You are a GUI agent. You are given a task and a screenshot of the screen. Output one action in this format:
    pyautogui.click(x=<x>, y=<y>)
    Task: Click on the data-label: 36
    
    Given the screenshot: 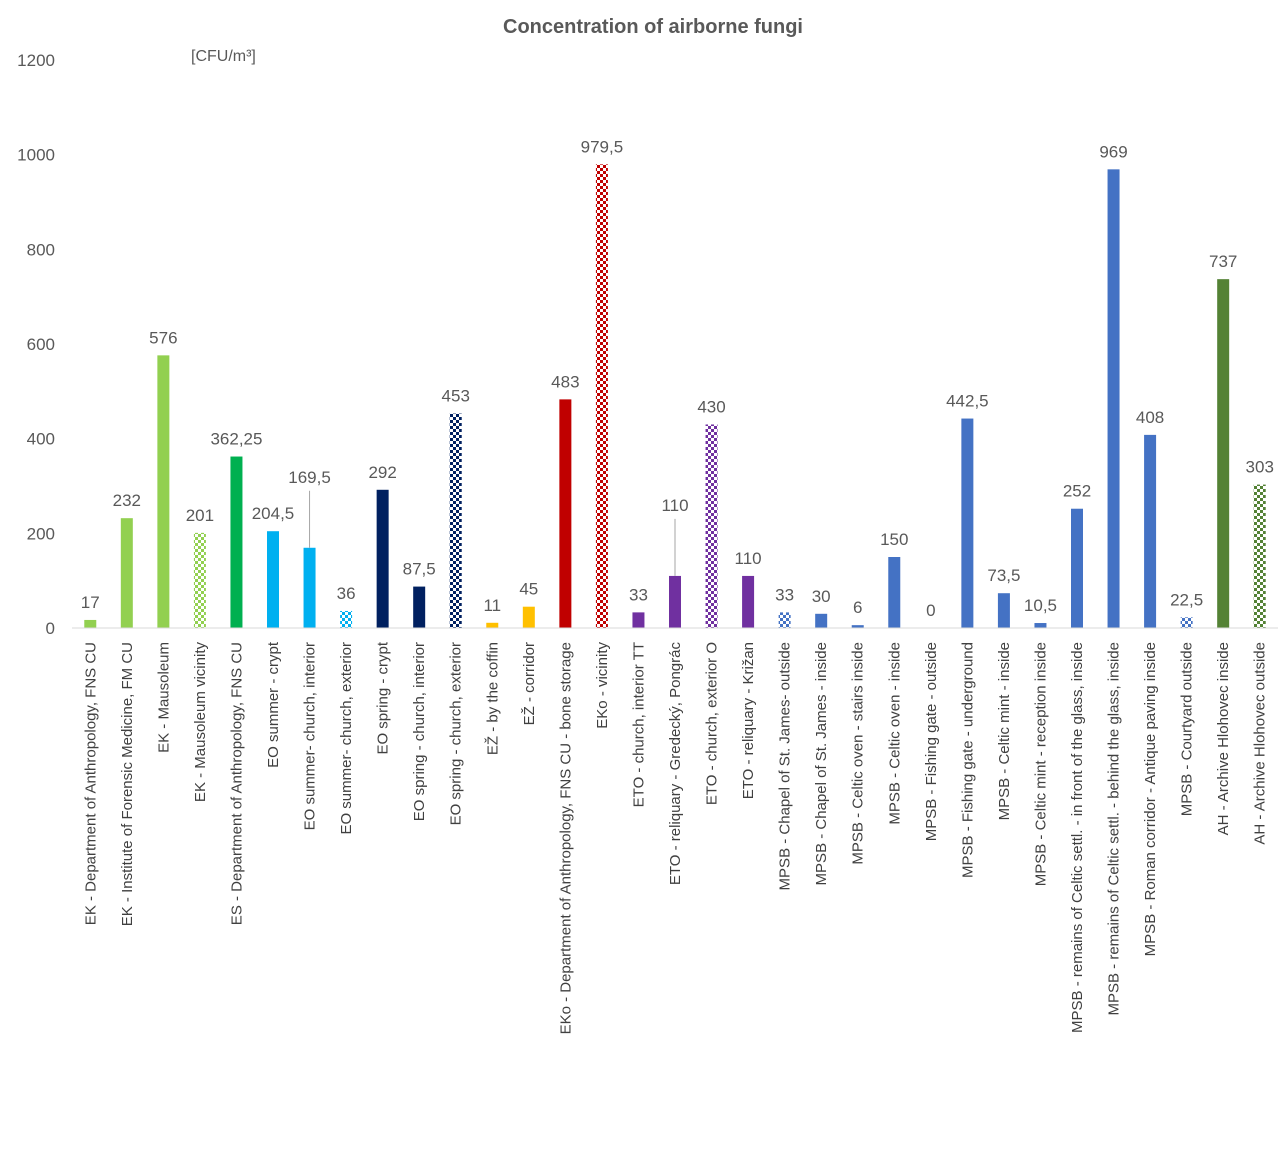 What is the action you would take?
    pyautogui.click(x=346, y=593)
    